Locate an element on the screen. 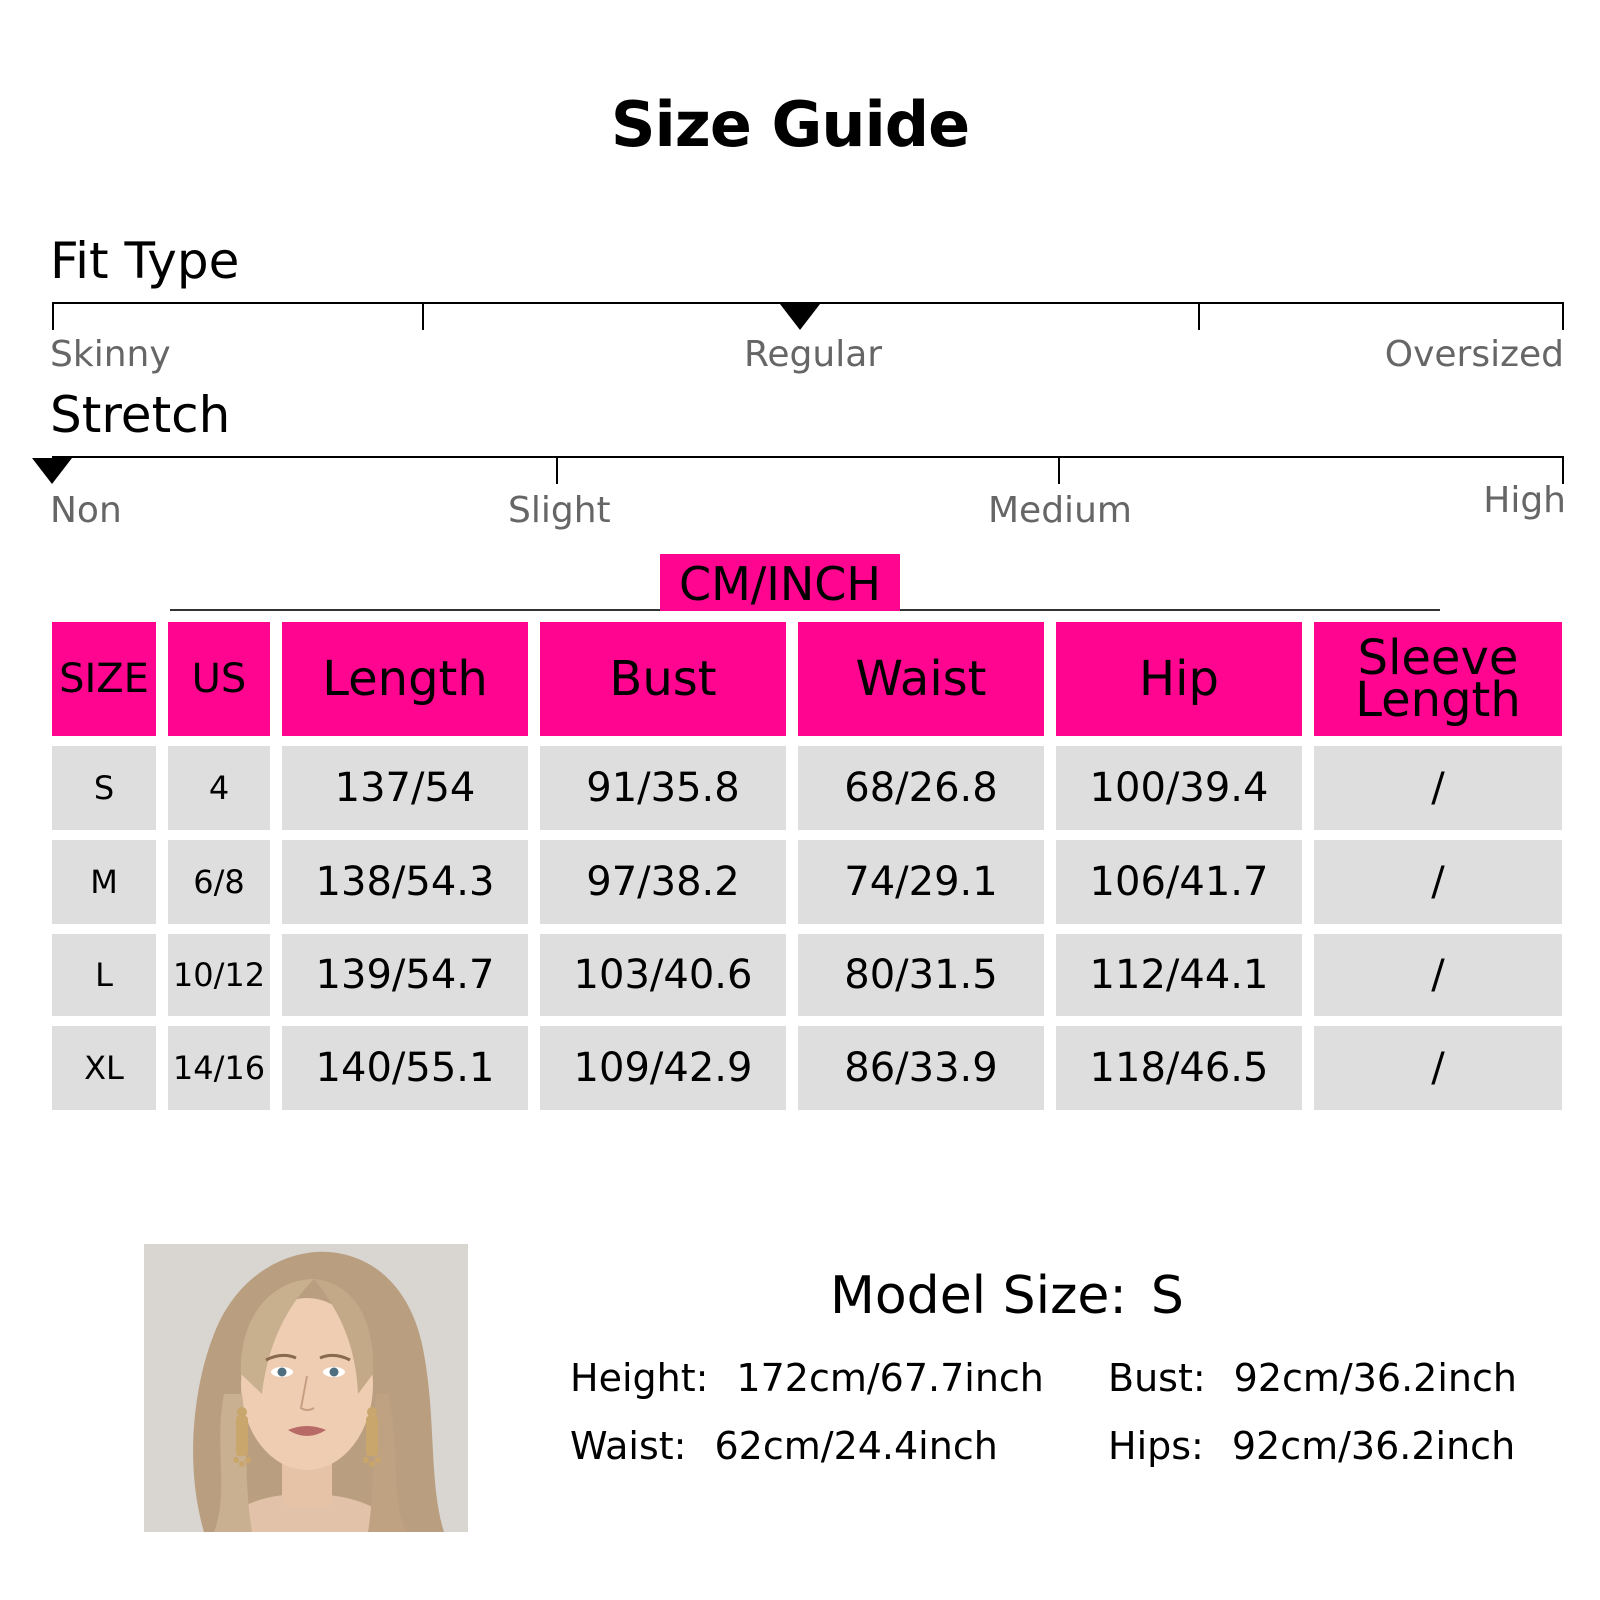 The image size is (1600, 1600). header-size: SIZE is located at coordinates (104, 679).